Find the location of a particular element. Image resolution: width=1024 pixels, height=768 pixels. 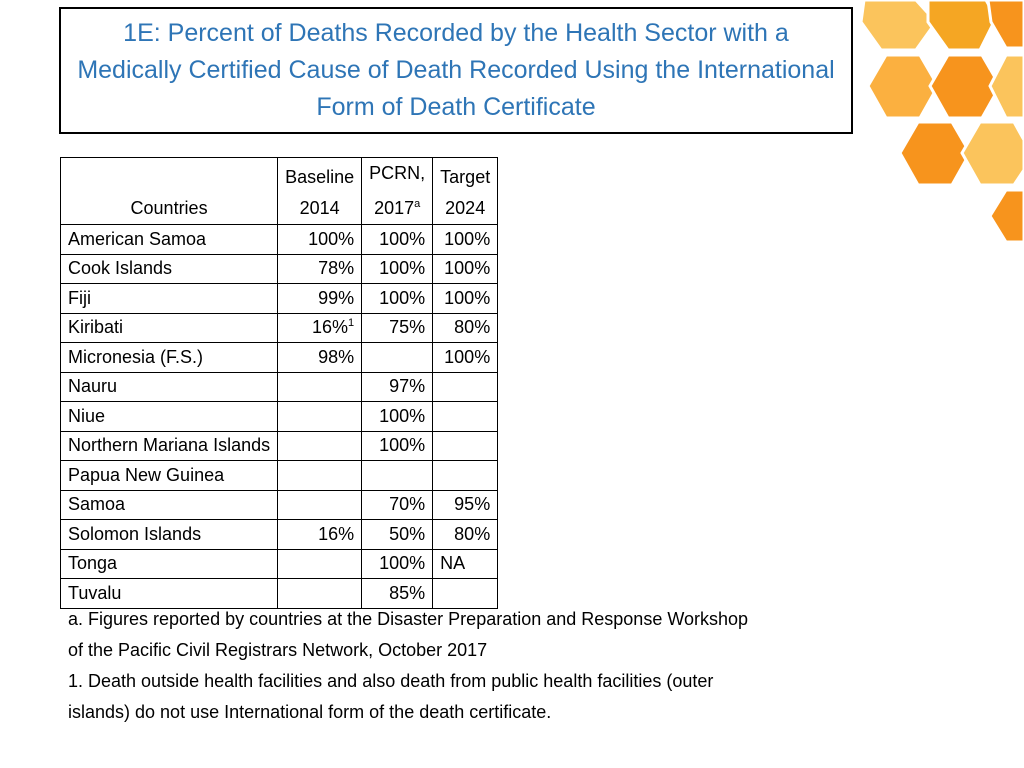

header-cell: Target 2024 is located at coordinates (465, 191).